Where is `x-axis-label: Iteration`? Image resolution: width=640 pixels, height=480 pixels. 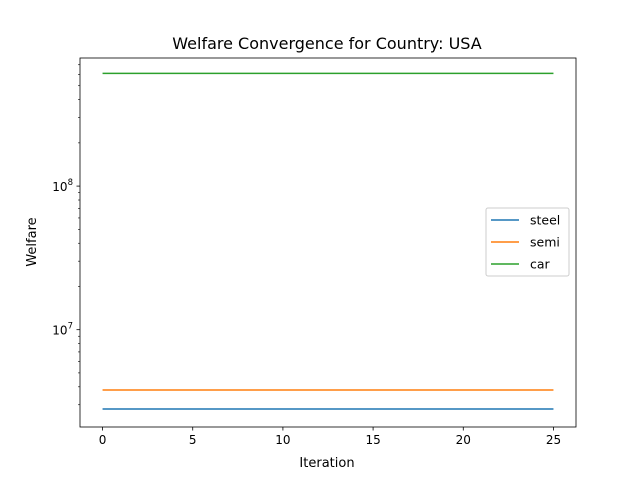
x-axis-label: Iteration is located at coordinates (326, 463).